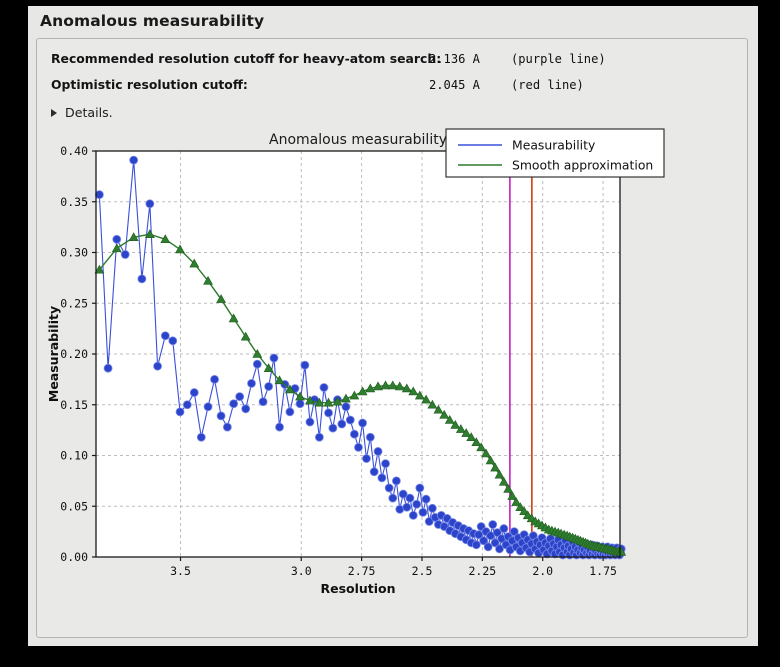 The image size is (780, 667). Describe the element at coordinates (603, 571) in the screenshot. I see `x-tick-label: 1.75` at that location.